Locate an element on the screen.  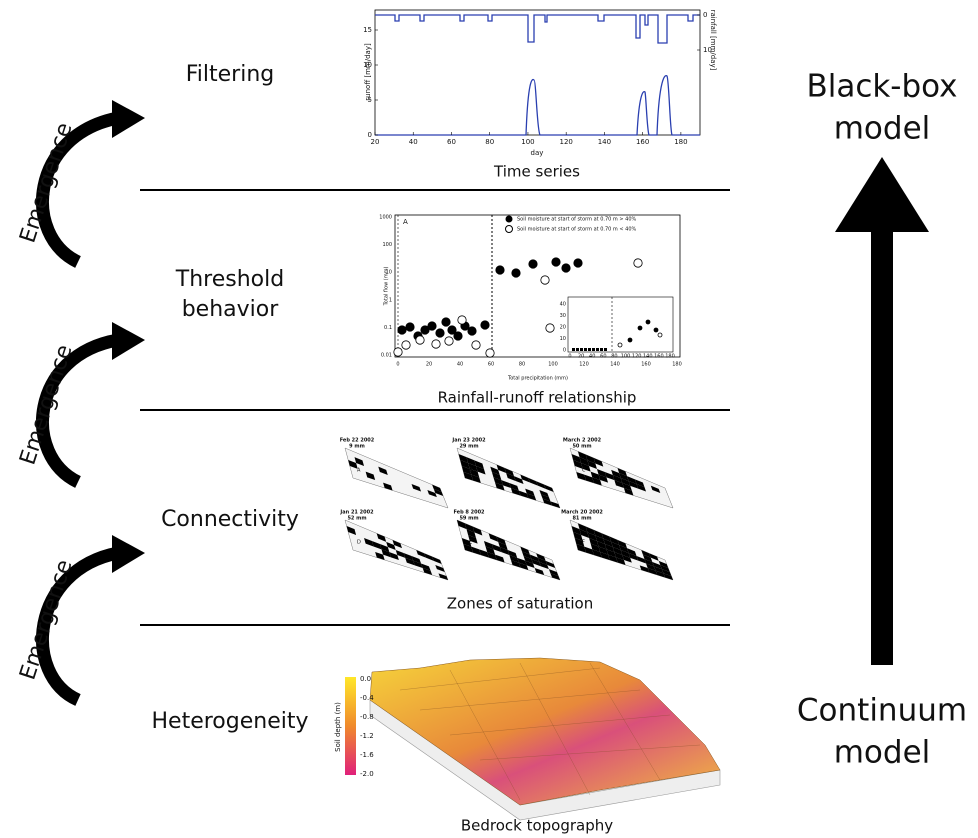
y-tick-label: 100 is located at coordinates (387, 245).